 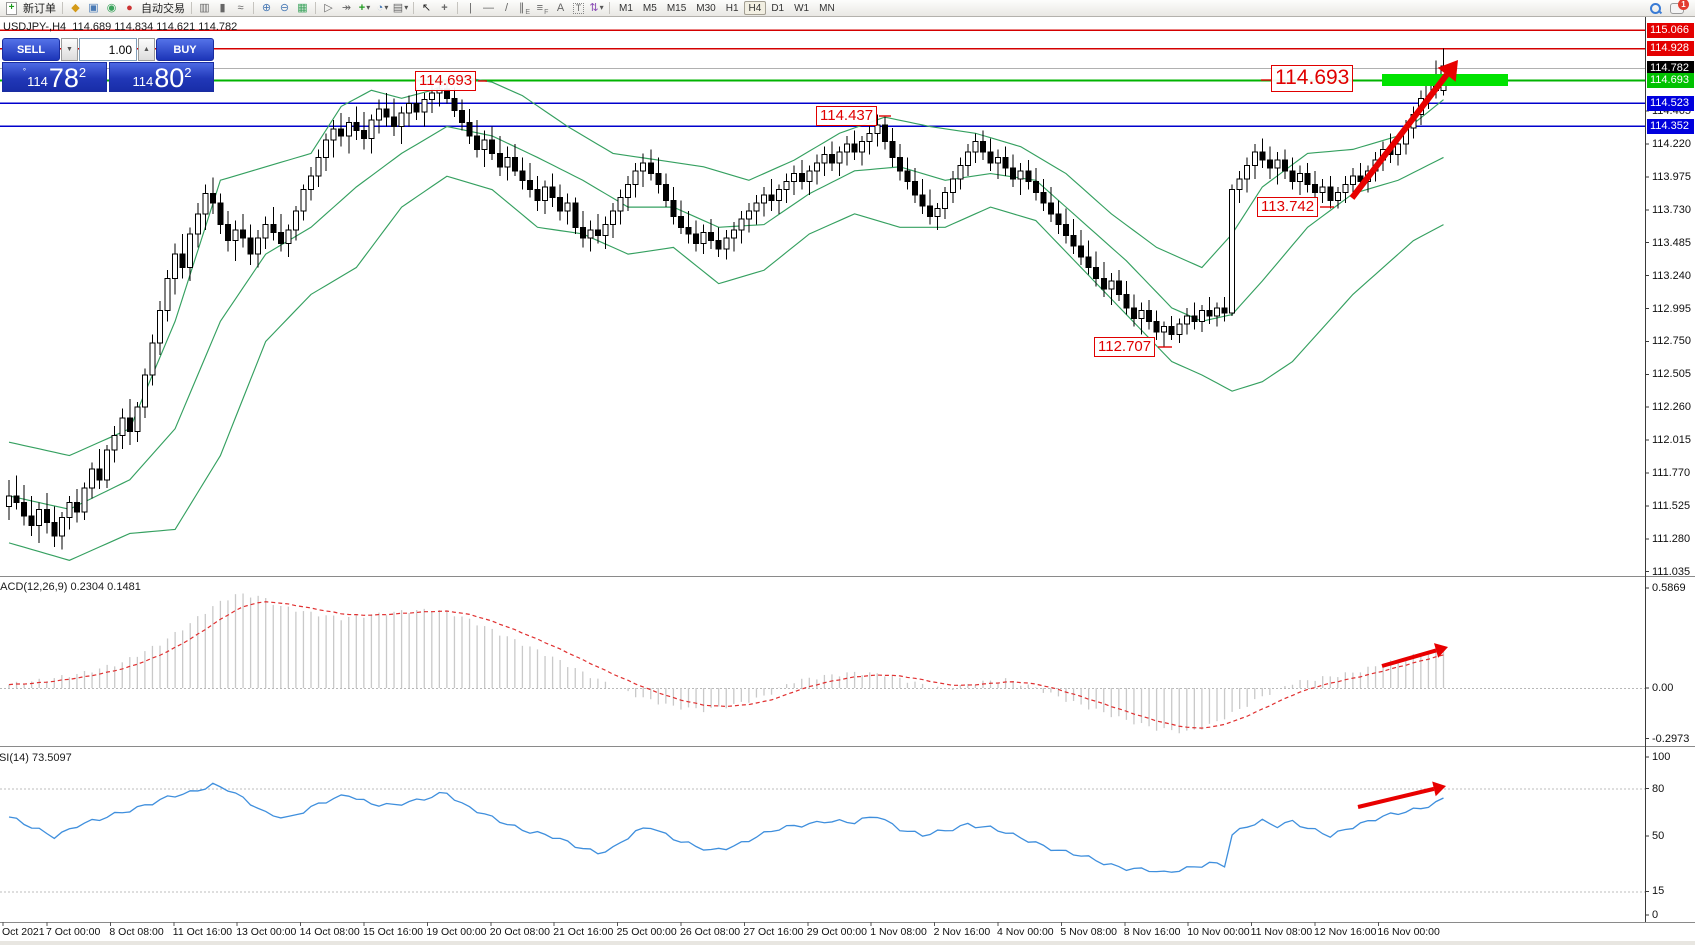 I want to click on time-axis-label: 13 Oct 00:00, so click(x=266, y=932).